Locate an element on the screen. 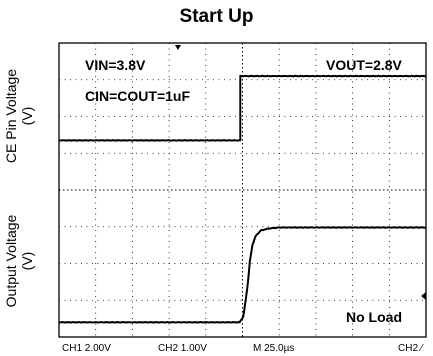 Image resolution: width=433 pixels, height=356 pixels. vout-annotation: VOUT=2.8V is located at coordinates (364, 65).